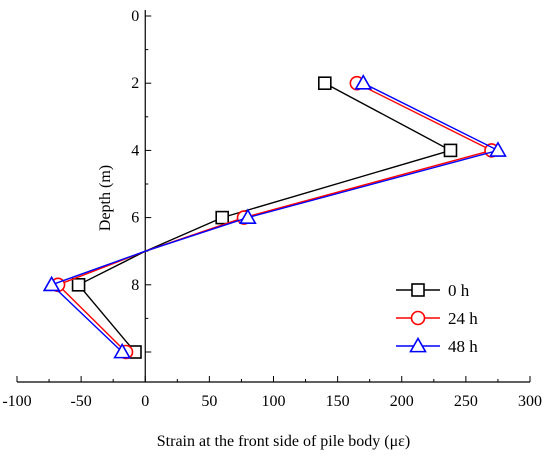  I want to click on y-tick-label: 8, so click(135, 285).